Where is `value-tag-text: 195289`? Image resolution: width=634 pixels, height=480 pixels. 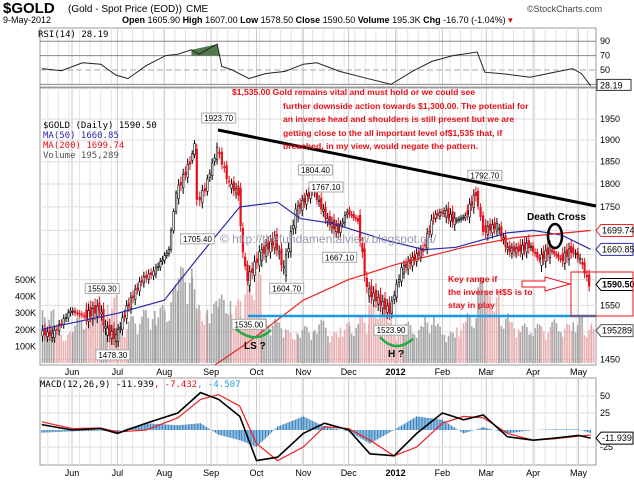
value-tag-text: 195289 is located at coordinates (617, 331).